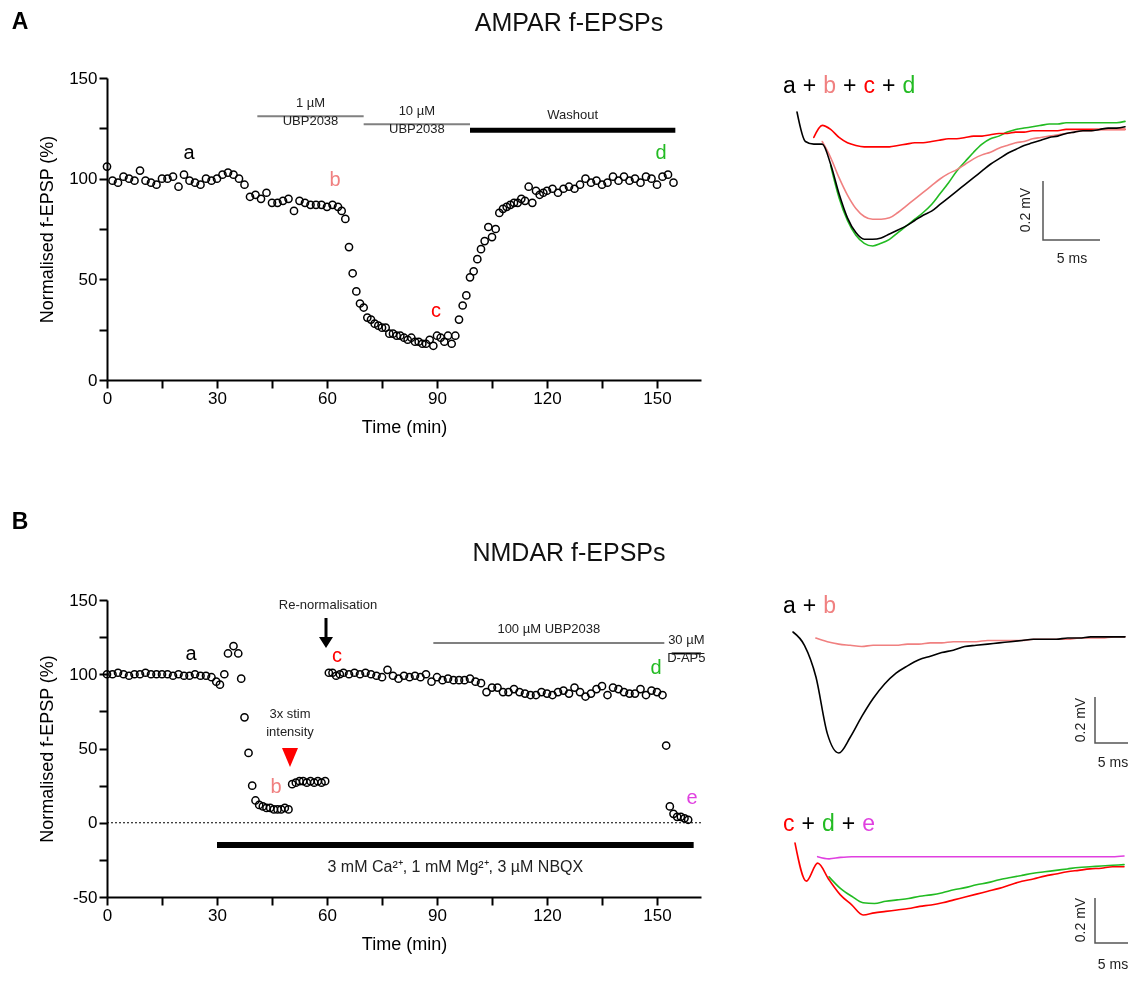 The image size is (1138, 988). I want to click on series-label: 10 µM UBP2038, so click(417, 120).